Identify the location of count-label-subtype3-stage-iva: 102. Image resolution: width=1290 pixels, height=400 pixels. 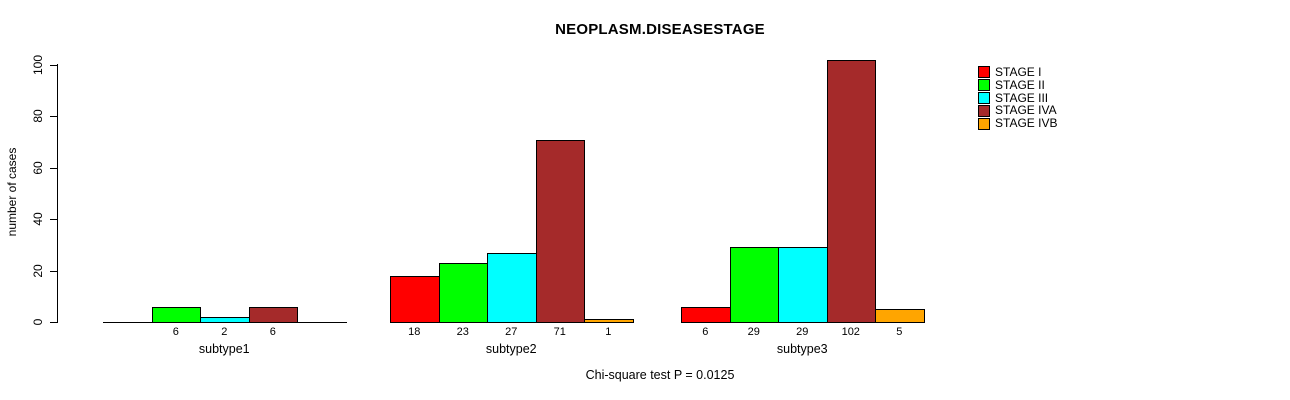
(850, 332).